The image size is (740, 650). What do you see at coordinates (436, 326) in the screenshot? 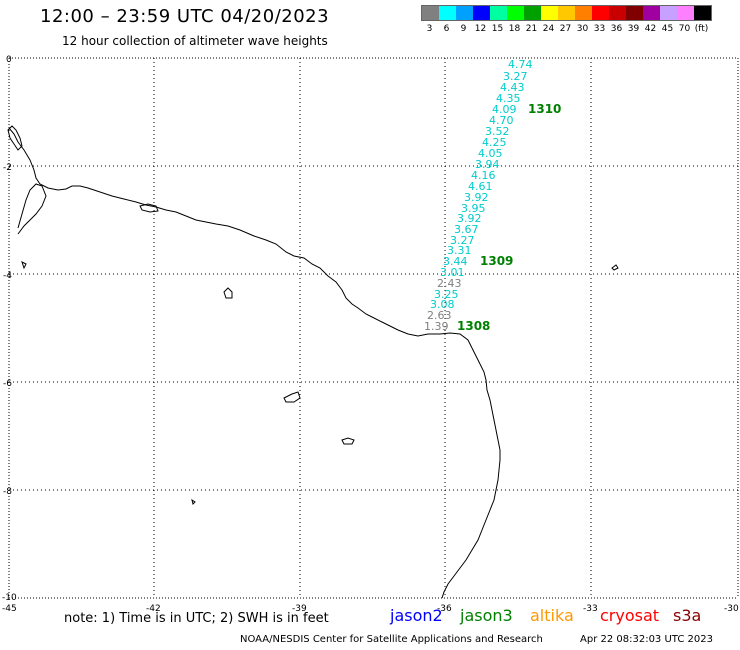
I see `wave-height-value: 1.39` at bounding box center [436, 326].